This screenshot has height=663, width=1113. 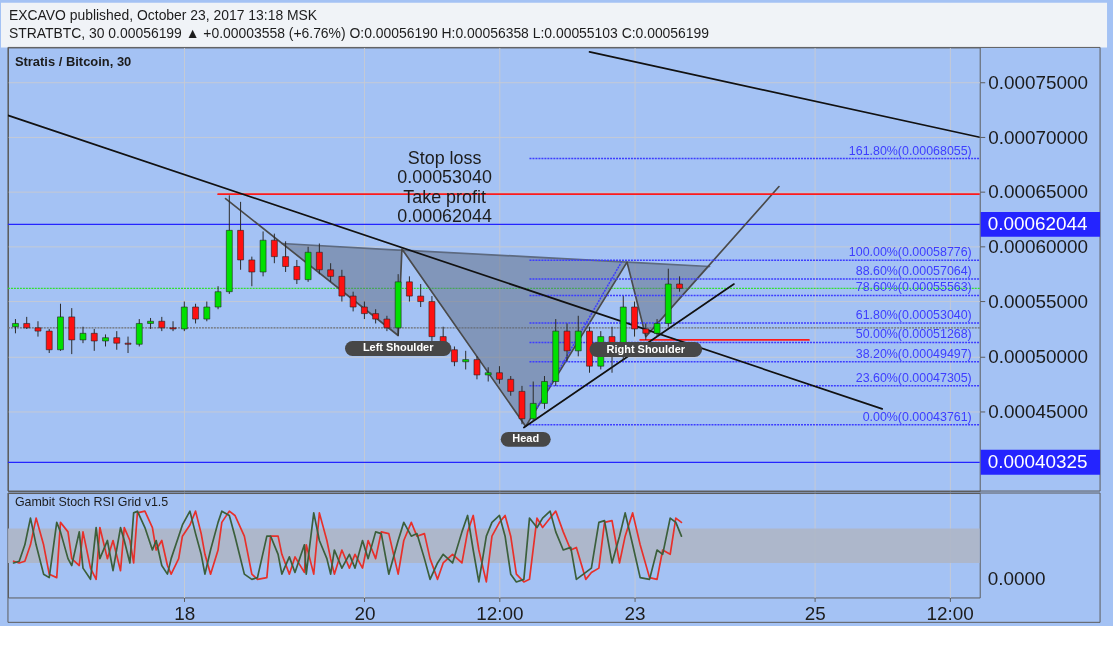 What do you see at coordinates (1038, 247) in the screenshot?
I see `y-tick-label: 0.00060000` at bounding box center [1038, 247].